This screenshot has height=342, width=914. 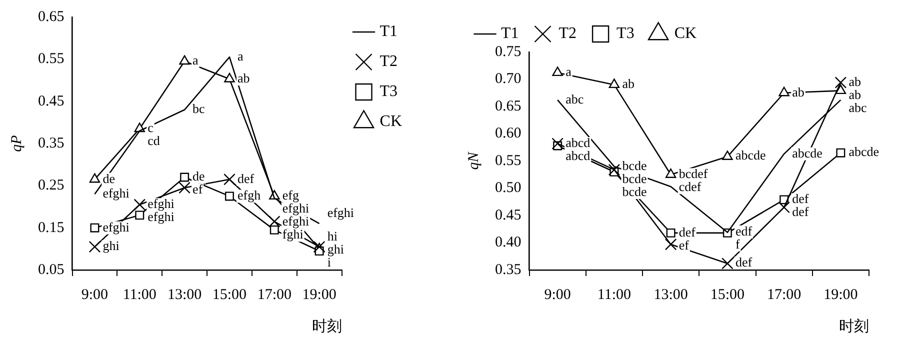 I want to click on y-tick-label: 0.05, so click(x=51, y=270).